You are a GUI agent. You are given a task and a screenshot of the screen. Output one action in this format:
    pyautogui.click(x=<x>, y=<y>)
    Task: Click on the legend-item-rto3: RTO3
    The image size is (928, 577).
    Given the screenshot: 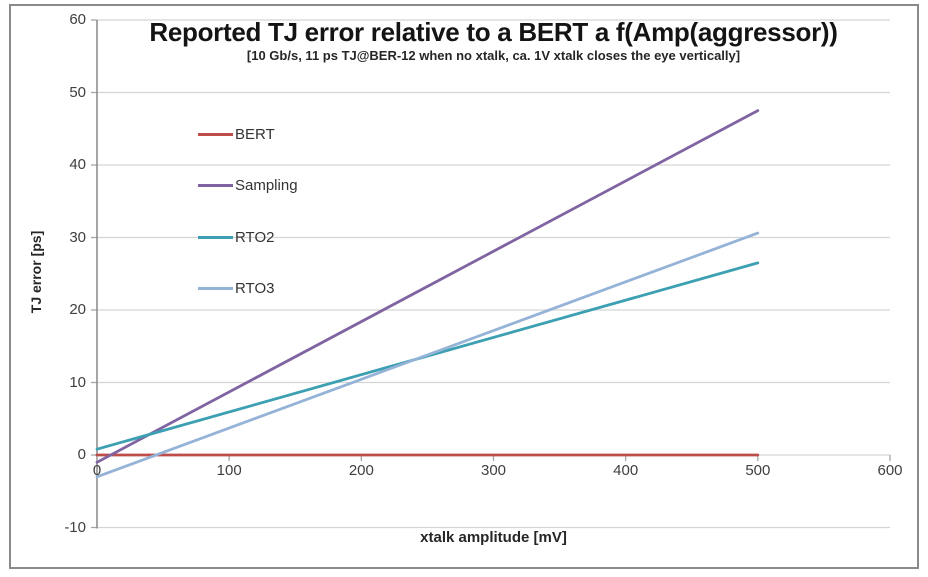 What is the action you would take?
    pyautogui.click(x=248, y=289)
    